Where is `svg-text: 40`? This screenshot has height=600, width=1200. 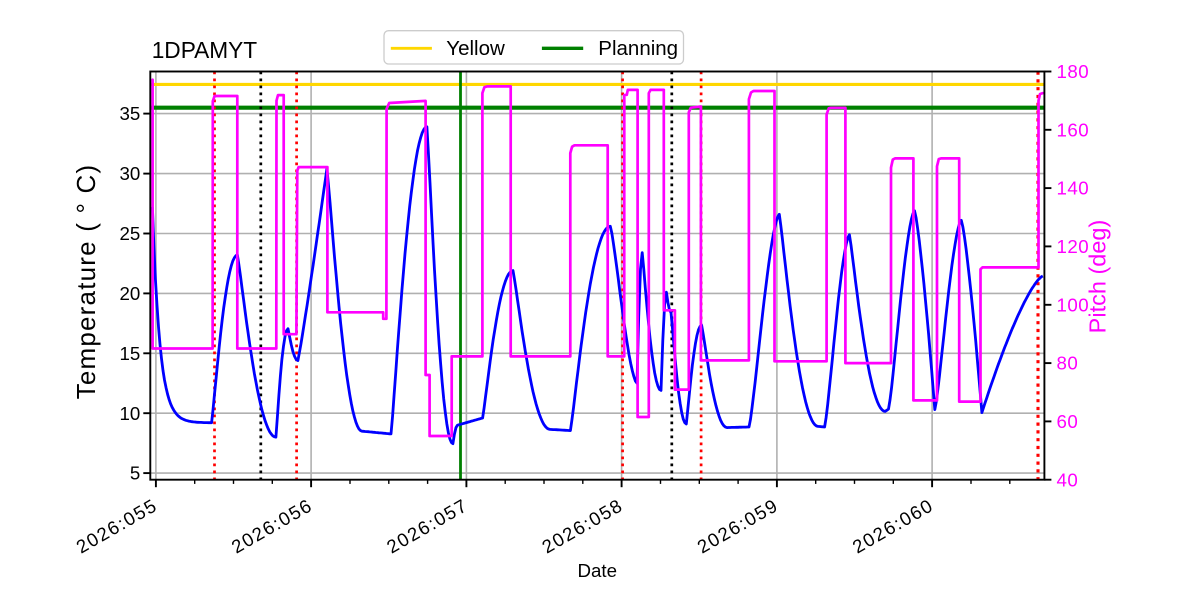 svg-text: 40 is located at coordinates (1068, 479).